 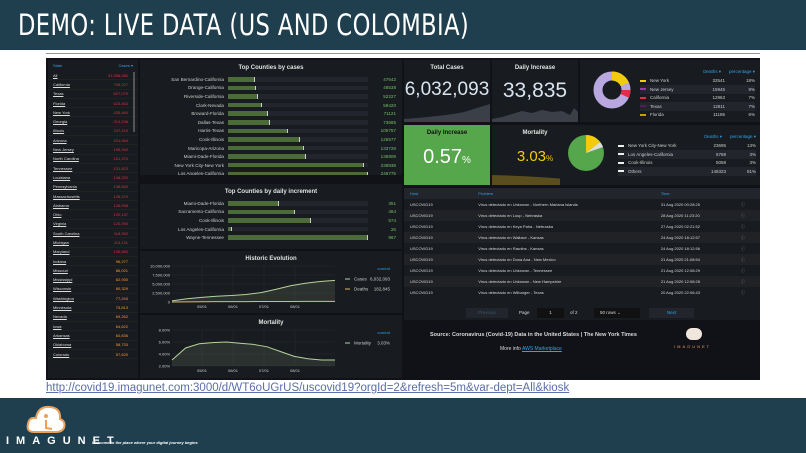 What do you see at coordinates (93, 234) in the screenshot?
I see `state-row: South Carolina 118,992` at bounding box center [93, 234].